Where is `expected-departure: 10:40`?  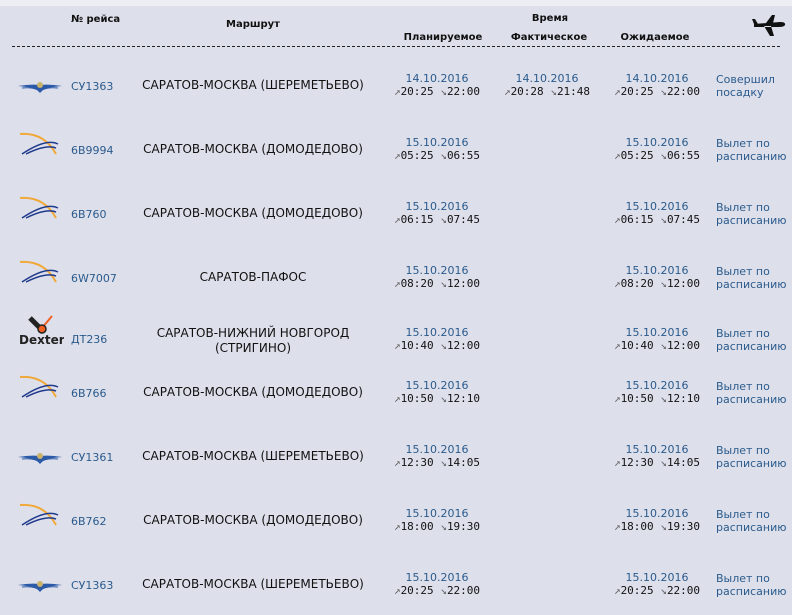 expected-departure: 10:40 is located at coordinates (637, 345).